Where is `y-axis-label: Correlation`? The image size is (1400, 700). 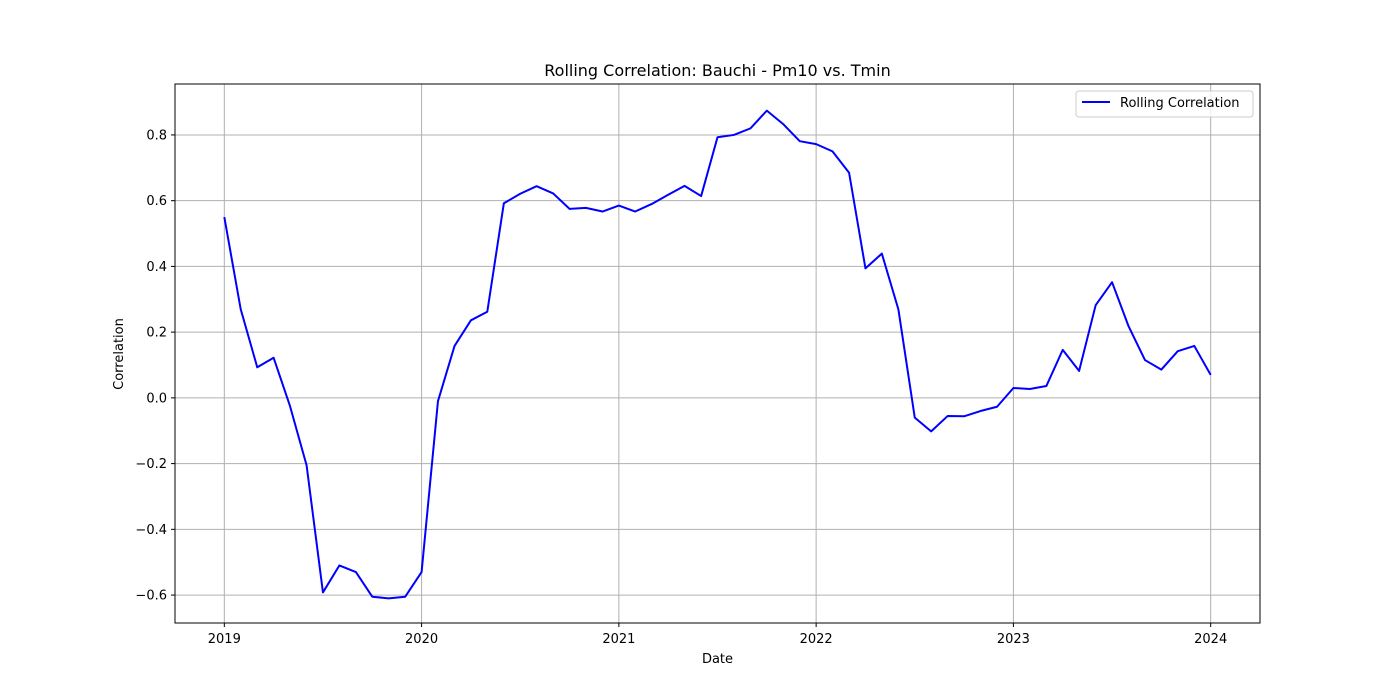
y-axis-label: Correlation is located at coordinates (119, 354).